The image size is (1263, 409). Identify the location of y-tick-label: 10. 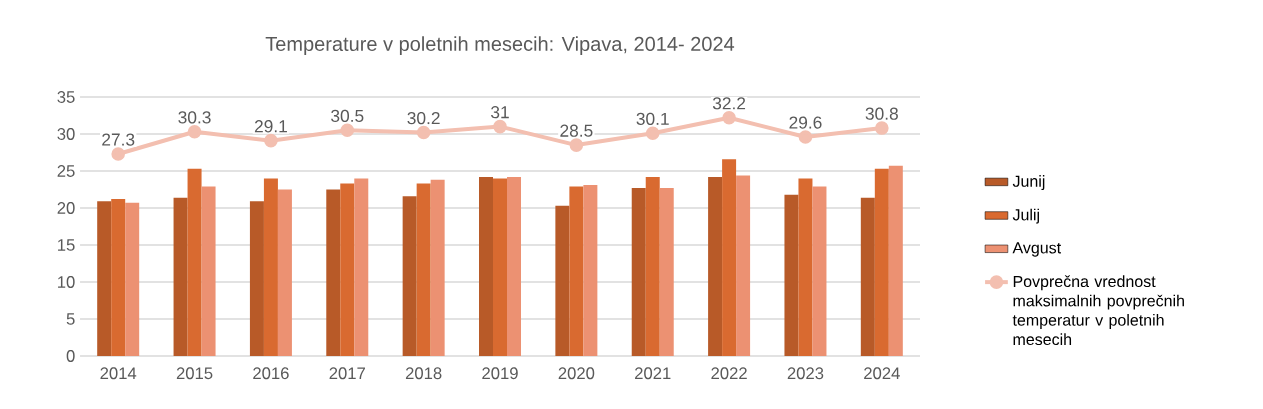
(66, 282).